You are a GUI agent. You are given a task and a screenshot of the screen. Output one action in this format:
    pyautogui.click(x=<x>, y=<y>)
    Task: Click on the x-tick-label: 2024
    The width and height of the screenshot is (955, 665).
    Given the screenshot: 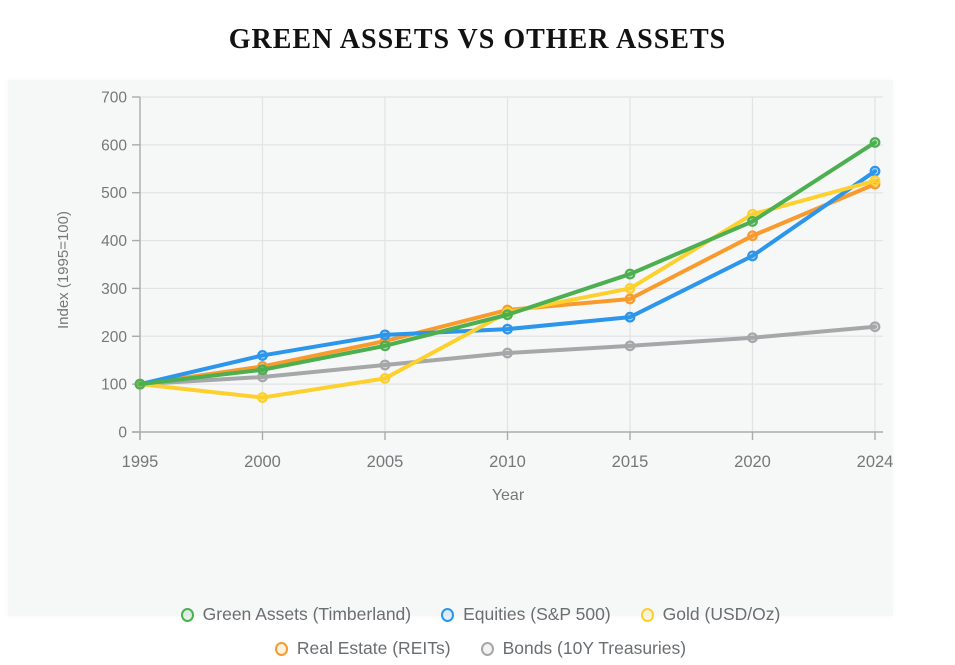 What is the action you would take?
    pyautogui.click(x=875, y=462)
    